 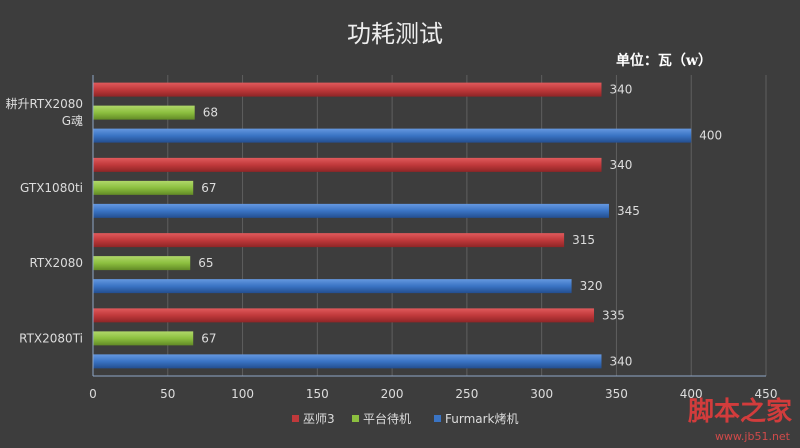 I want to click on x-tick-label: 450, so click(x=766, y=394).